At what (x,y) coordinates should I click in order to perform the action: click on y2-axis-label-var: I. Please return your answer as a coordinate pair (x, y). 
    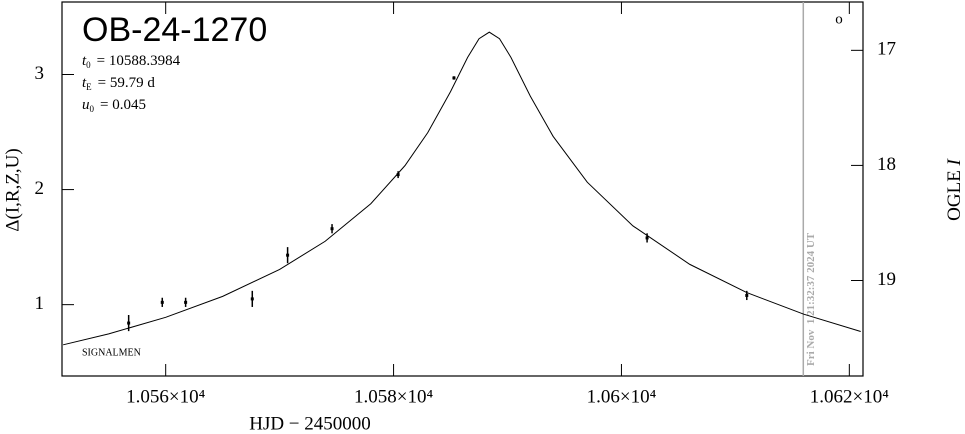
    Looking at the image, I should click on (954, 161).